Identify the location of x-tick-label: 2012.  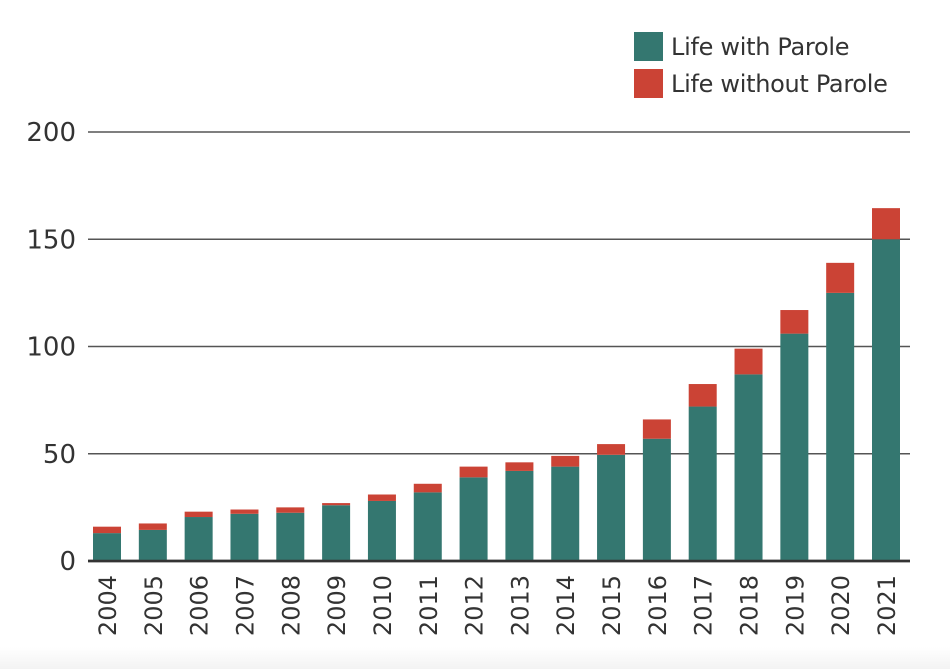
(475, 605).